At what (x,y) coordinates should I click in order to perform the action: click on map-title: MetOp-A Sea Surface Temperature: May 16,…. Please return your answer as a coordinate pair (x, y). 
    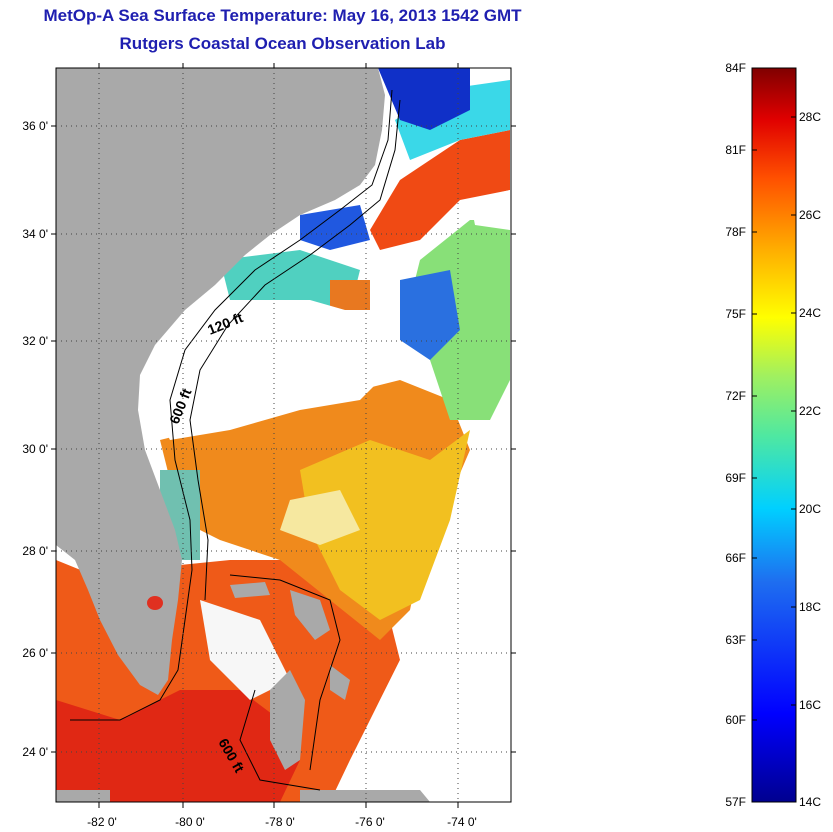
    Looking at the image, I should click on (282, 15).